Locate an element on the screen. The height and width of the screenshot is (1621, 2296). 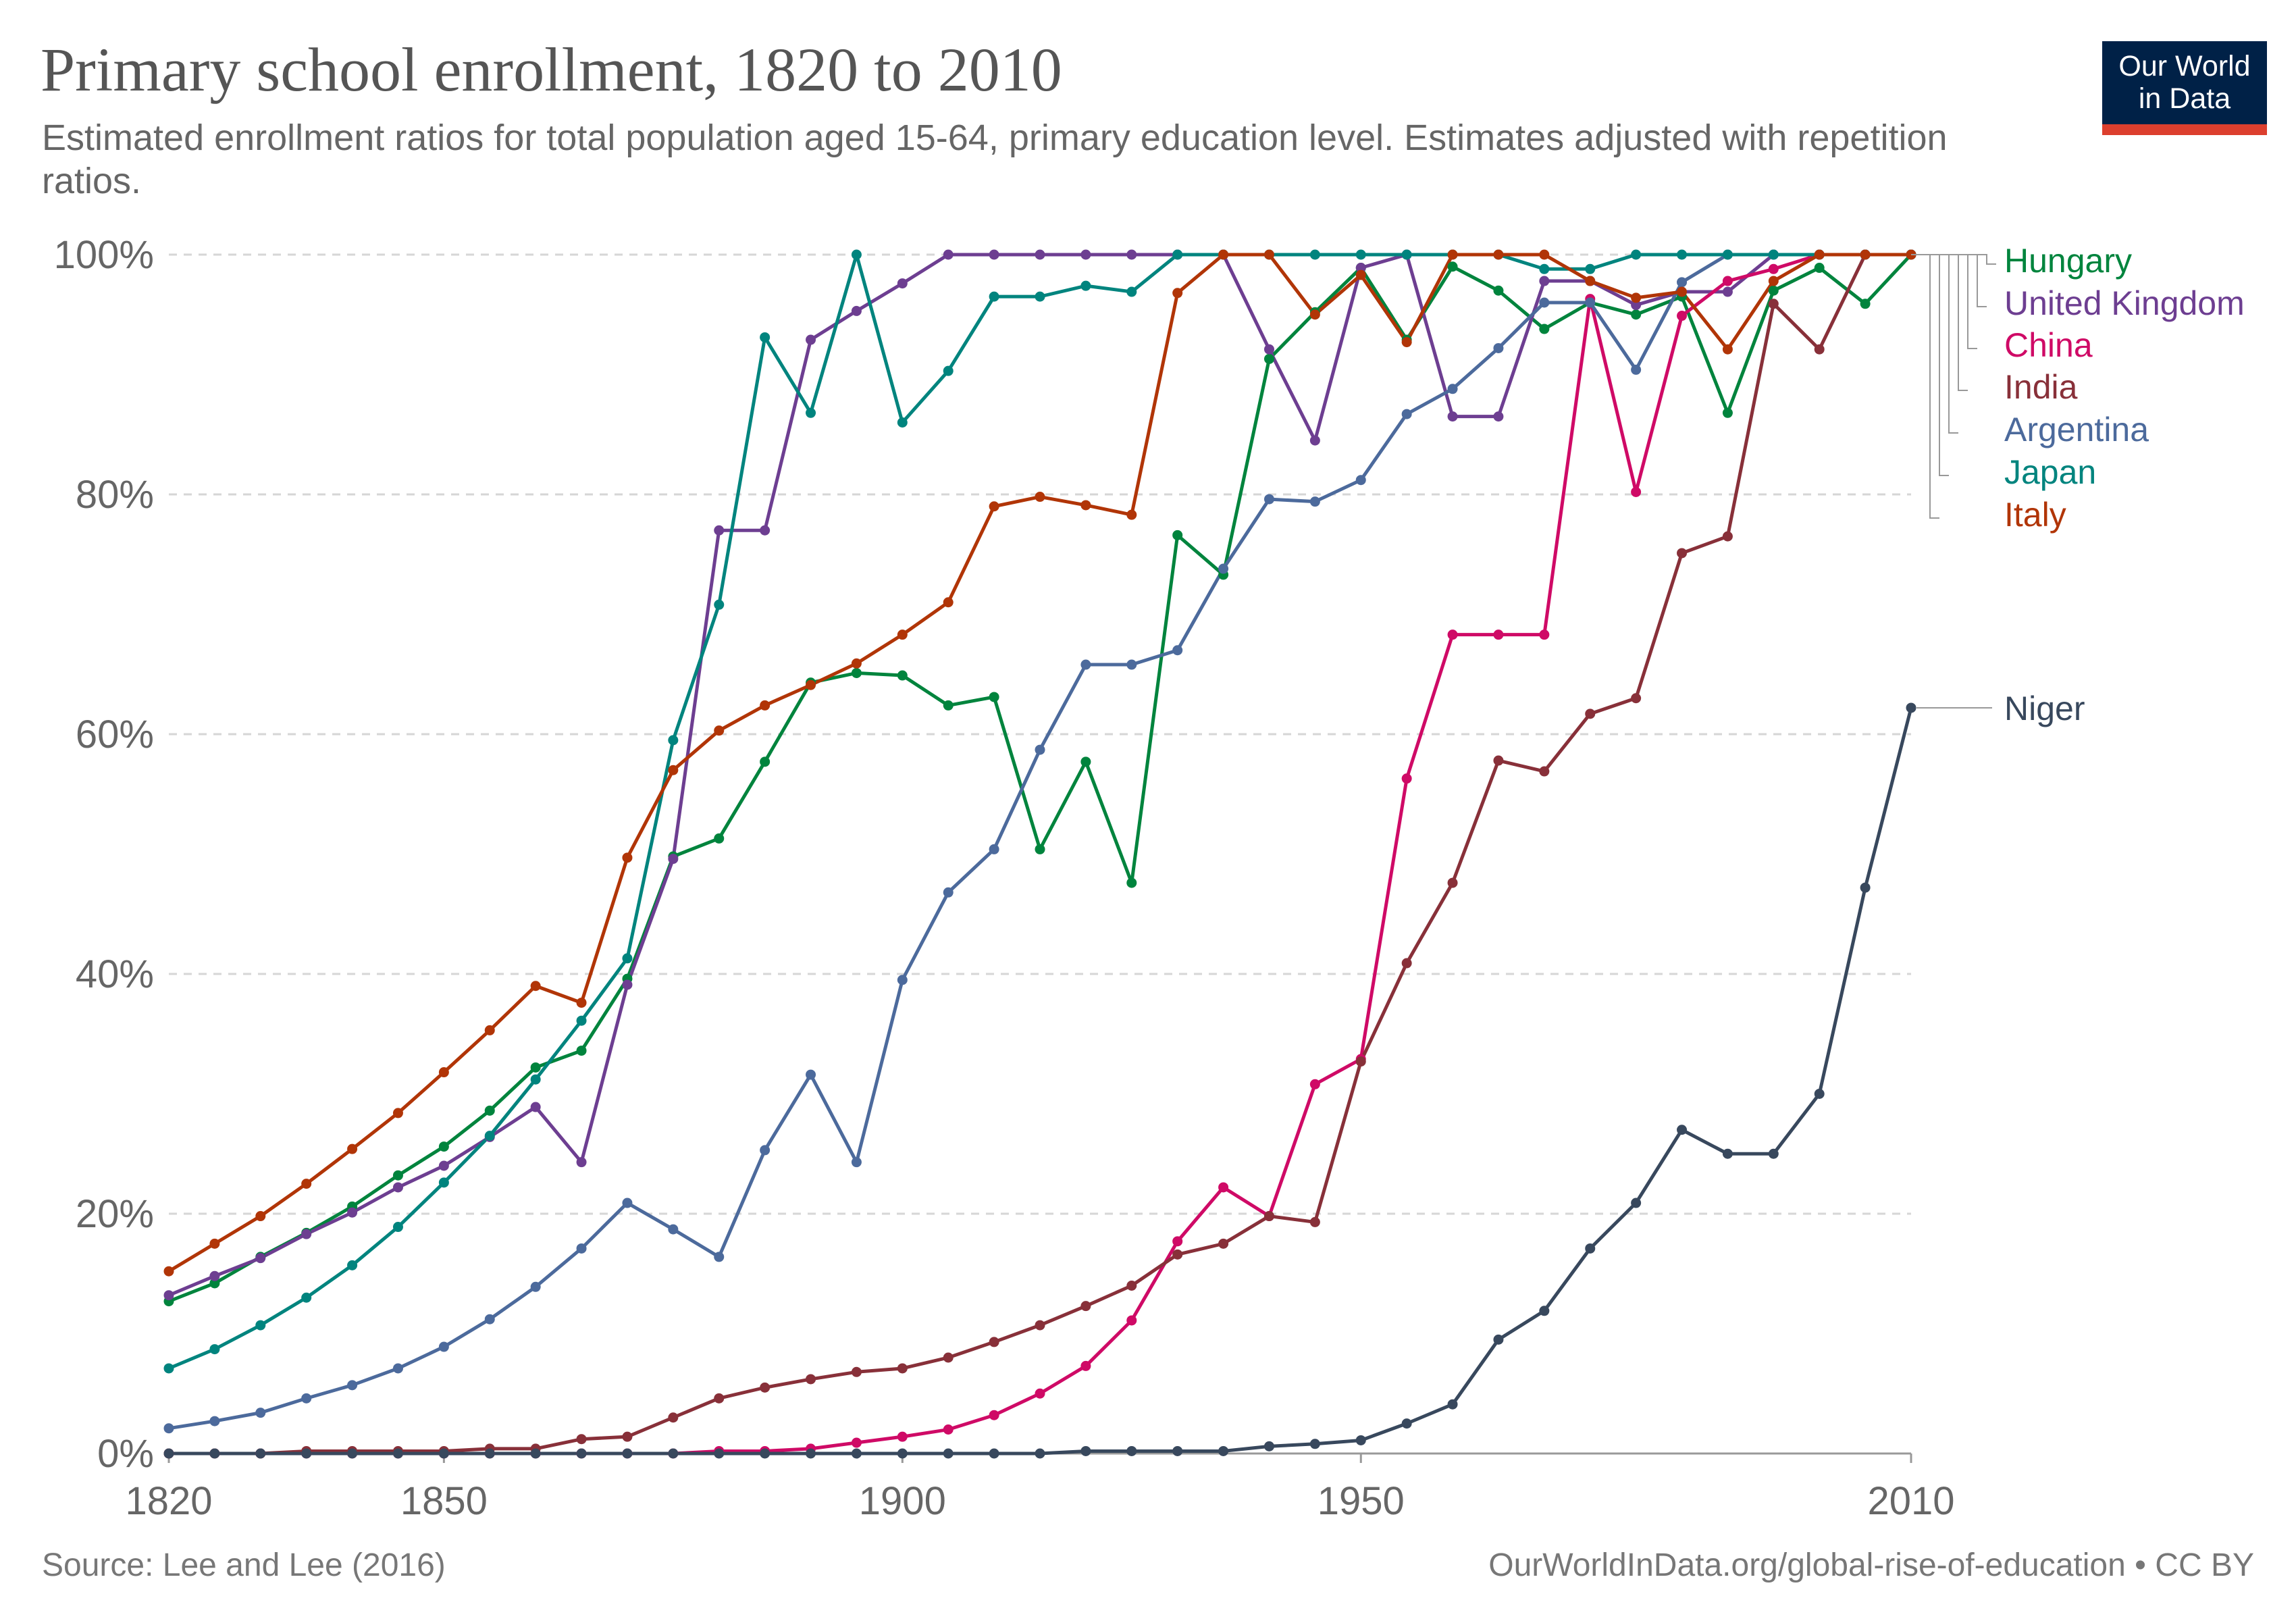
legend-label-hungary: Hungary is located at coordinates (2068, 261).